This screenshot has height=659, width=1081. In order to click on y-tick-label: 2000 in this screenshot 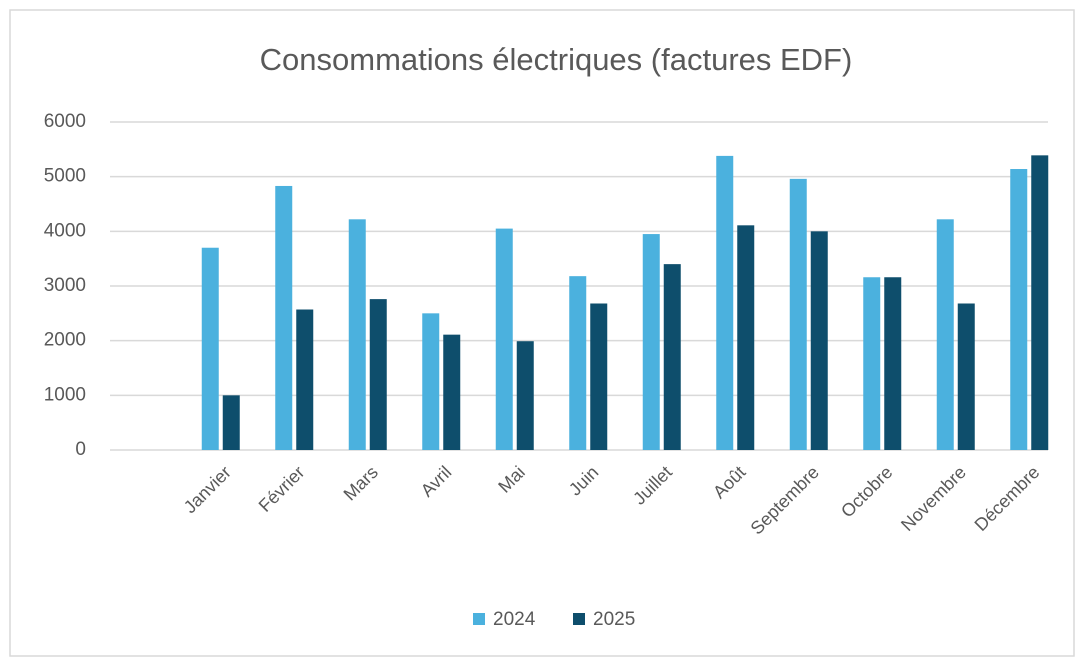, I will do `click(65, 340)`.